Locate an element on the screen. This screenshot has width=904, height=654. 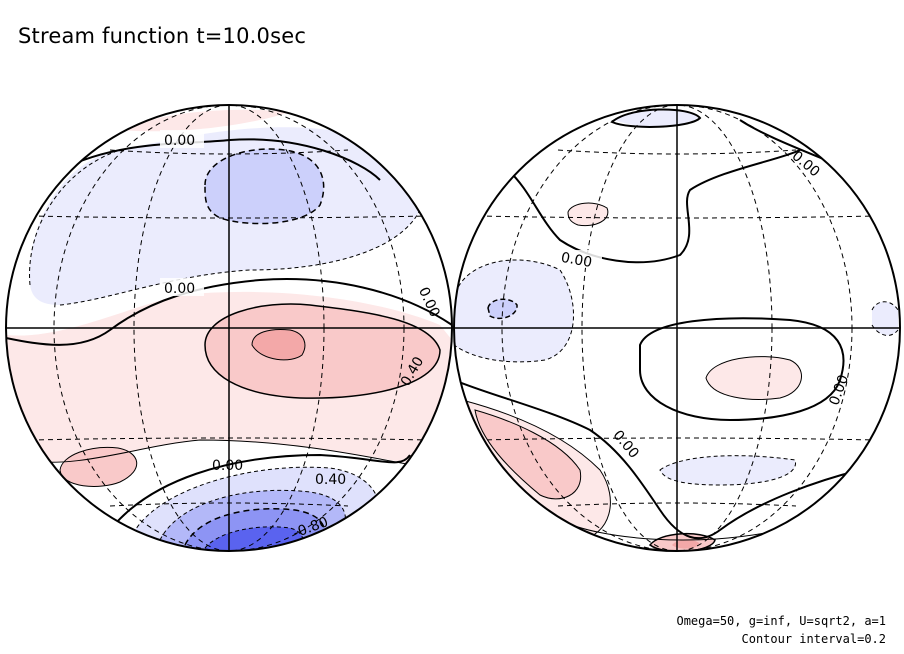
right-neg-region-east is located at coordinates (885, 318).